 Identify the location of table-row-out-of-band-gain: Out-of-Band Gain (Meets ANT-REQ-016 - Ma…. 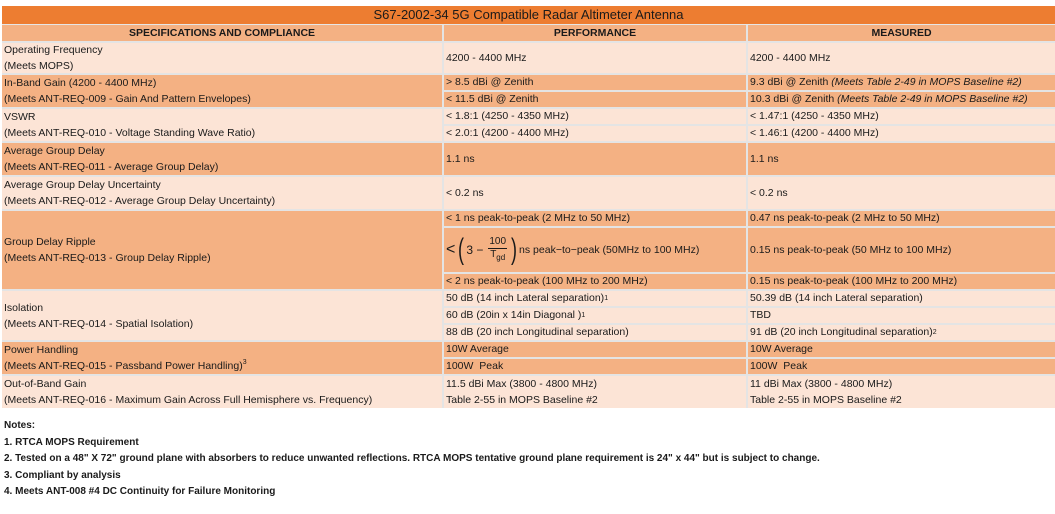
(528, 392).